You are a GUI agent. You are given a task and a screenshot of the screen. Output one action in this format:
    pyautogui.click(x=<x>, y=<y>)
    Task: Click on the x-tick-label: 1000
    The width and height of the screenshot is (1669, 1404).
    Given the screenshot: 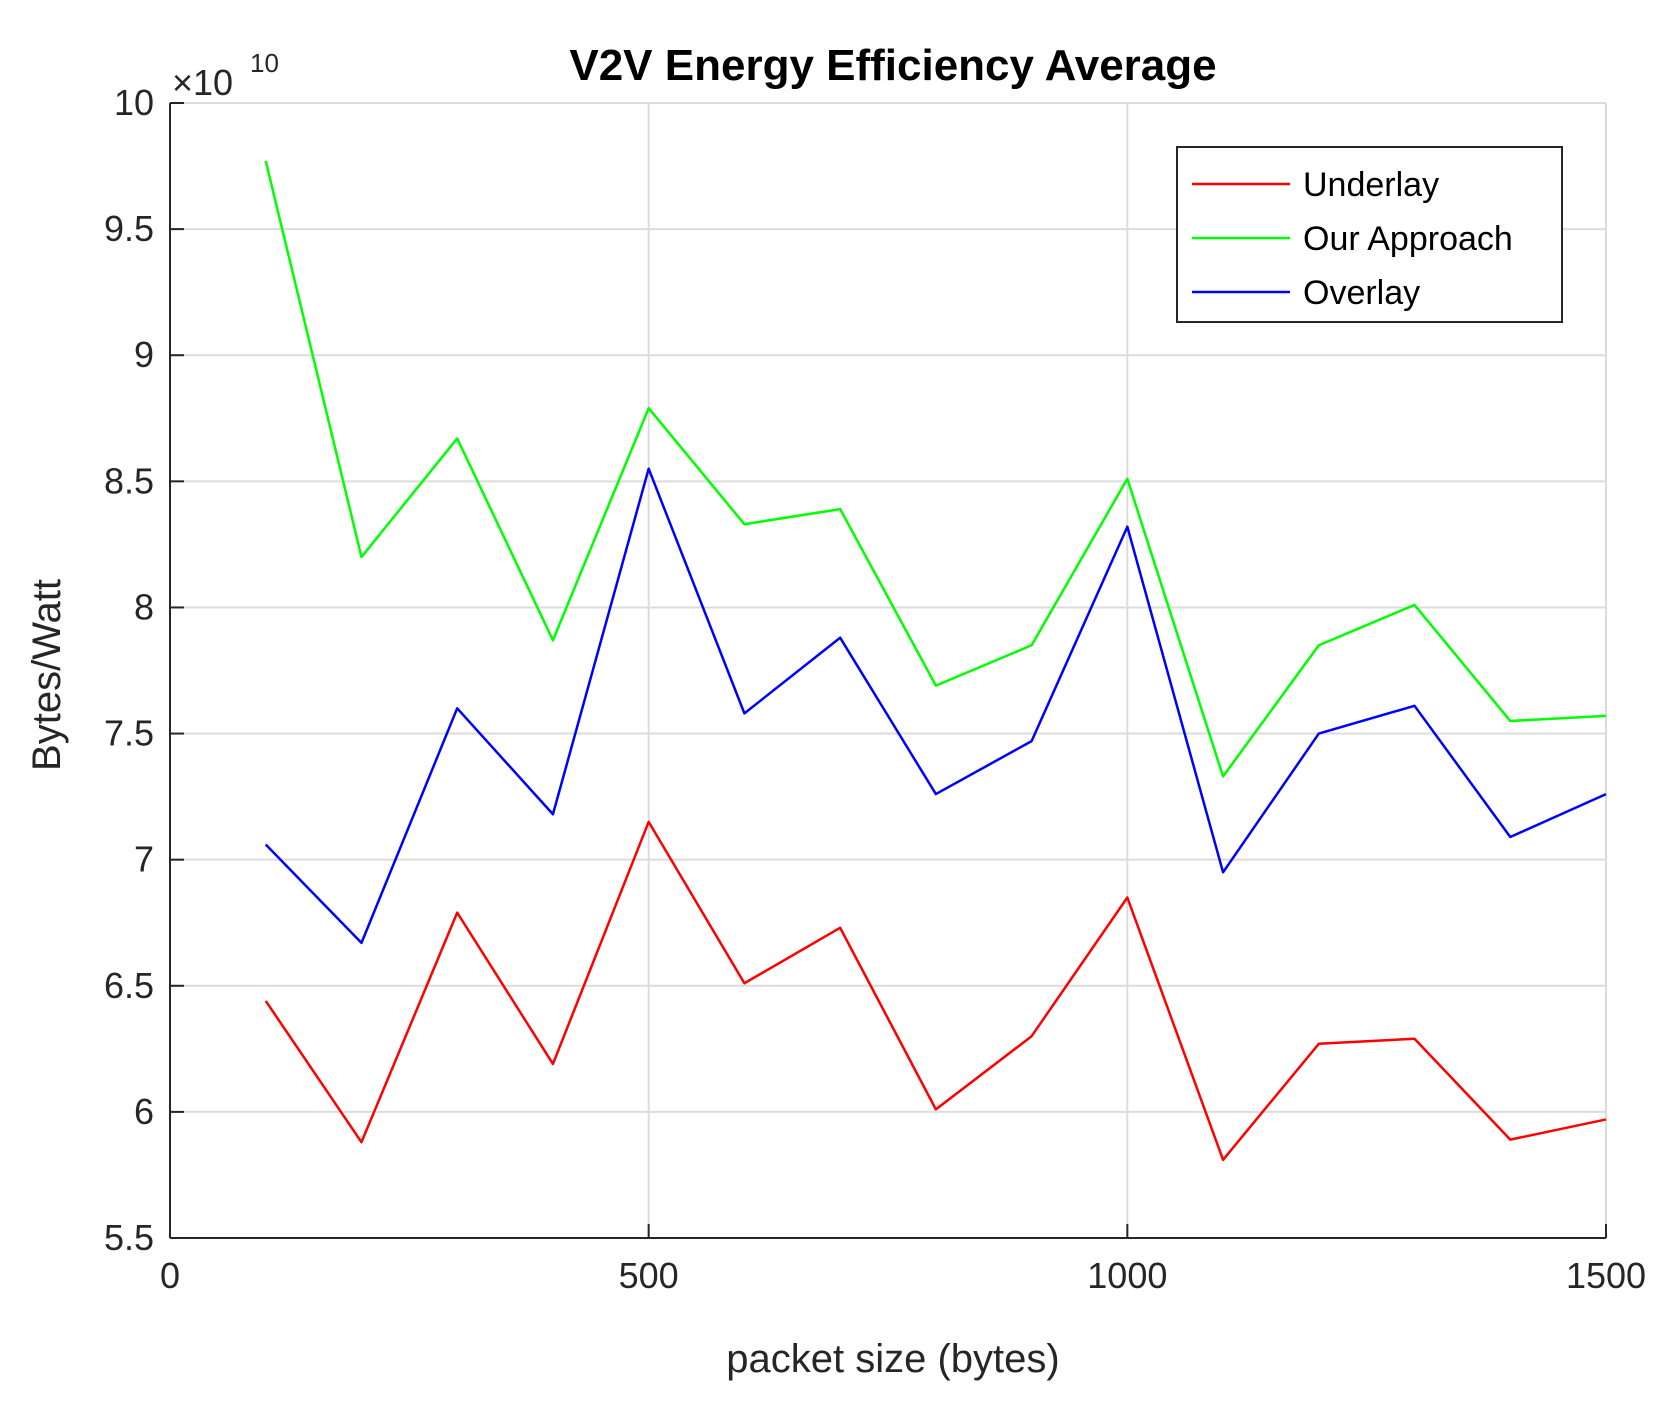 What is the action you would take?
    pyautogui.click(x=1127, y=1275)
    